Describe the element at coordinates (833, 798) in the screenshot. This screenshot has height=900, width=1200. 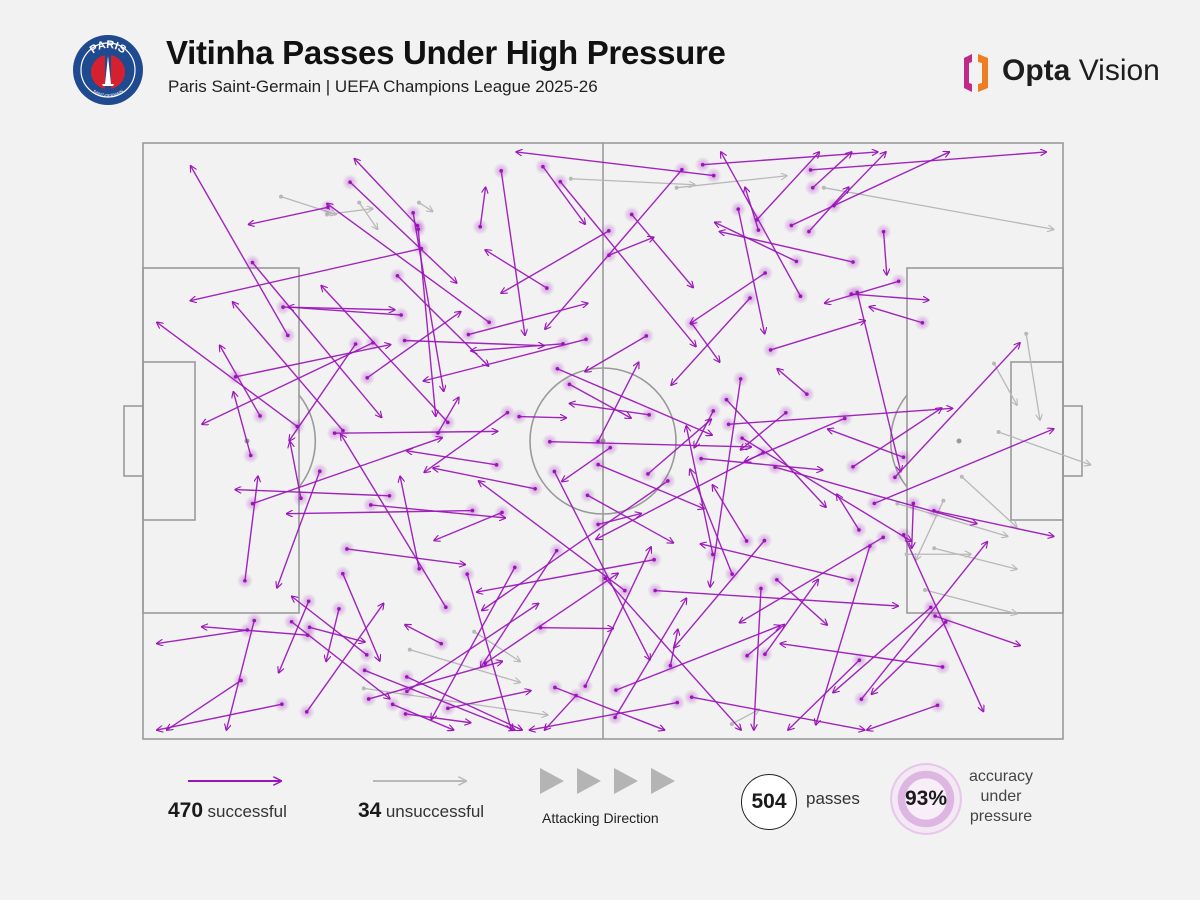
I see `passes-label: passes` at that location.